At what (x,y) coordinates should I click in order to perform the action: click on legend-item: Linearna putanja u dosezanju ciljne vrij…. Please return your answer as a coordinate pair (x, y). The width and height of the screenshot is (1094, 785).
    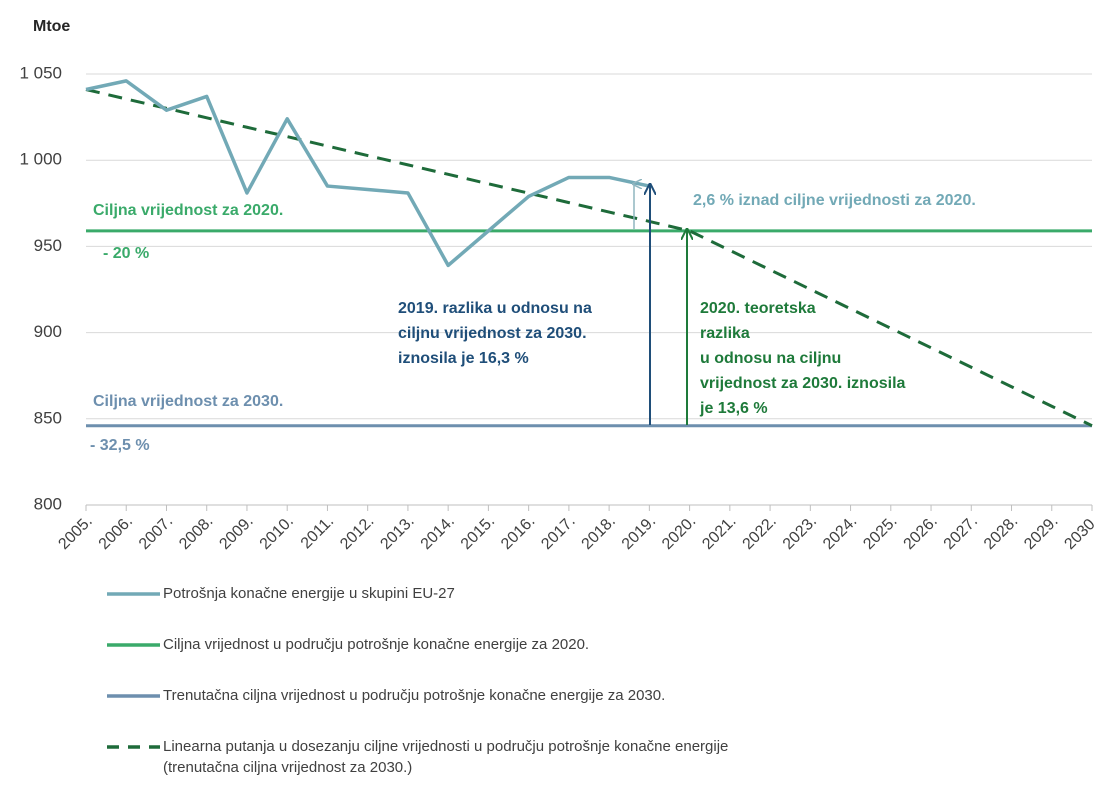
    Looking at the image, I should click on (465, 760).